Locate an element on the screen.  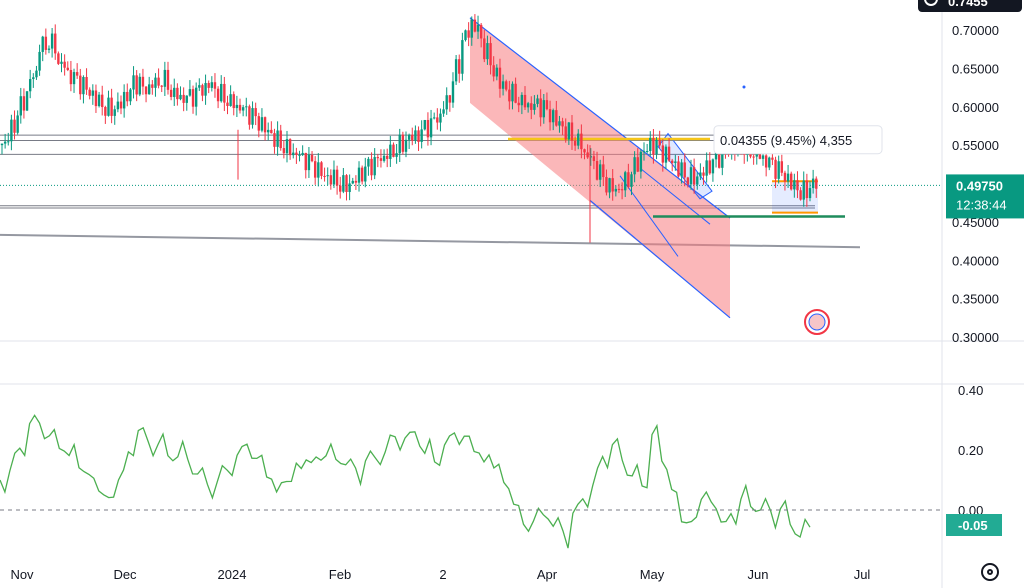
channel-upper-line is located at coordinates (600, 118).